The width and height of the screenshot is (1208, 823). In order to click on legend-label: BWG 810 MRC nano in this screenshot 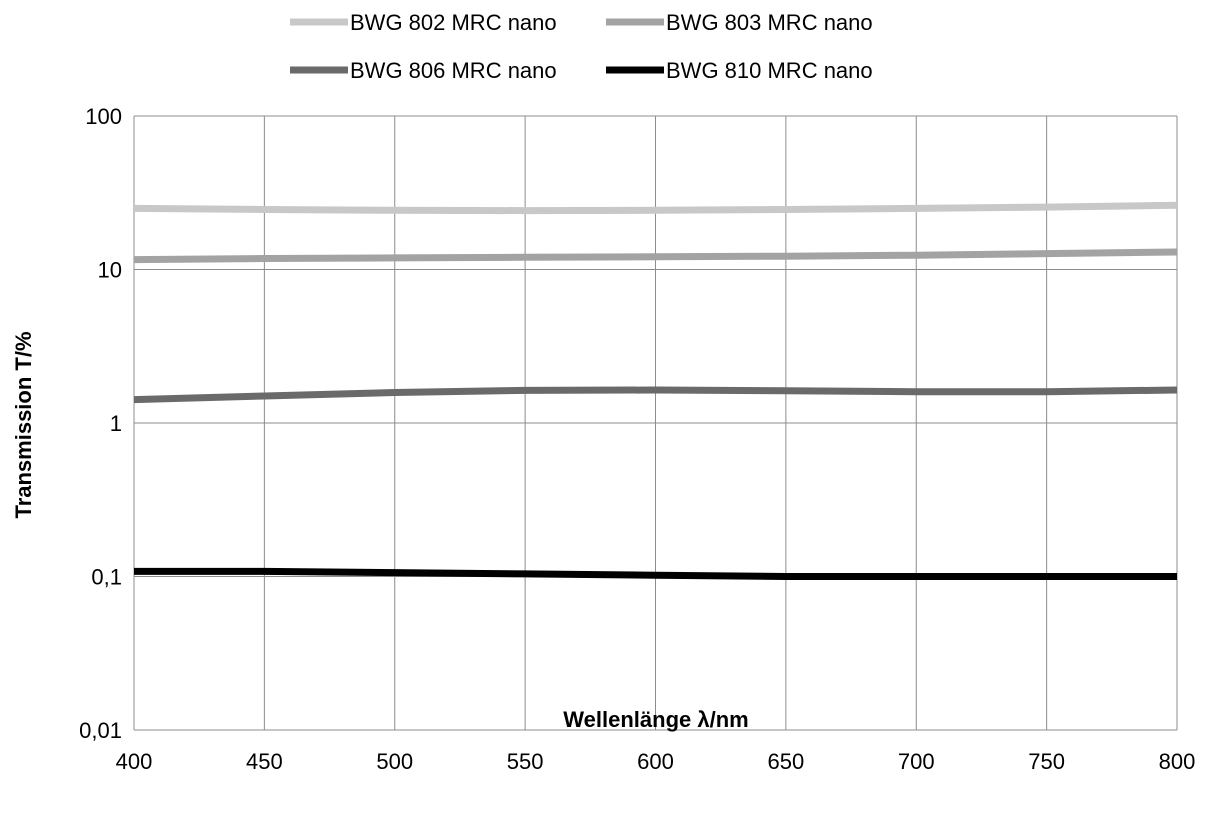, I will do `click(769, 70)`.